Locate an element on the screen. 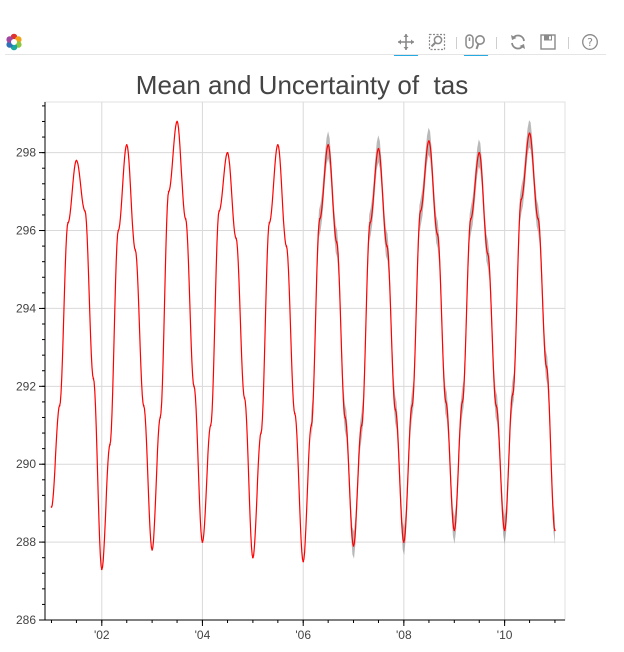 The width and height of the screenshot is (624, 652). pan-tool-icon is located at coordinates (406, 42).